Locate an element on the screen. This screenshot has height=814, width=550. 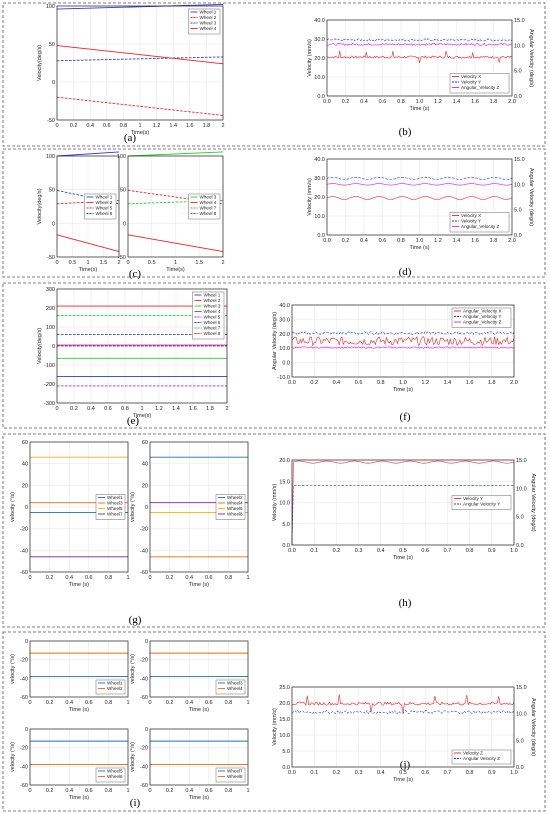
y-tick-label: 60 is located at coordinates (145, 443).